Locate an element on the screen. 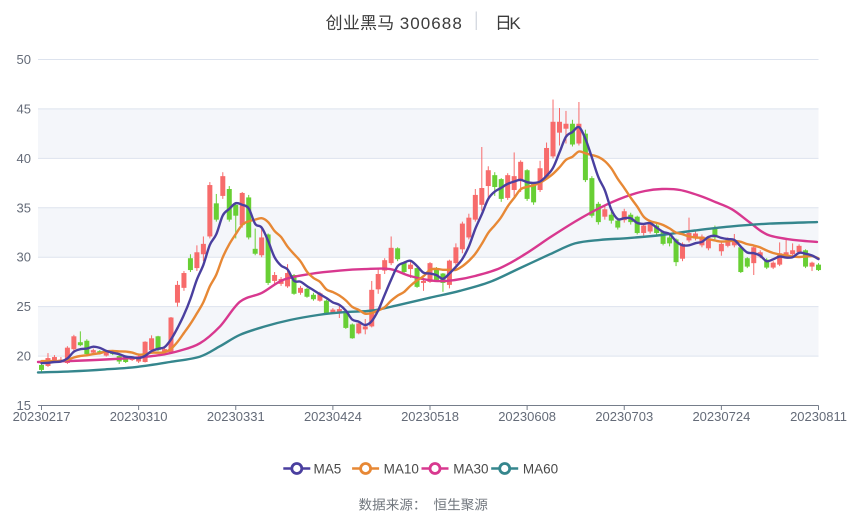 The image size is (850, 517). svg-text: 20230811 is located at coordinates (818, 416).